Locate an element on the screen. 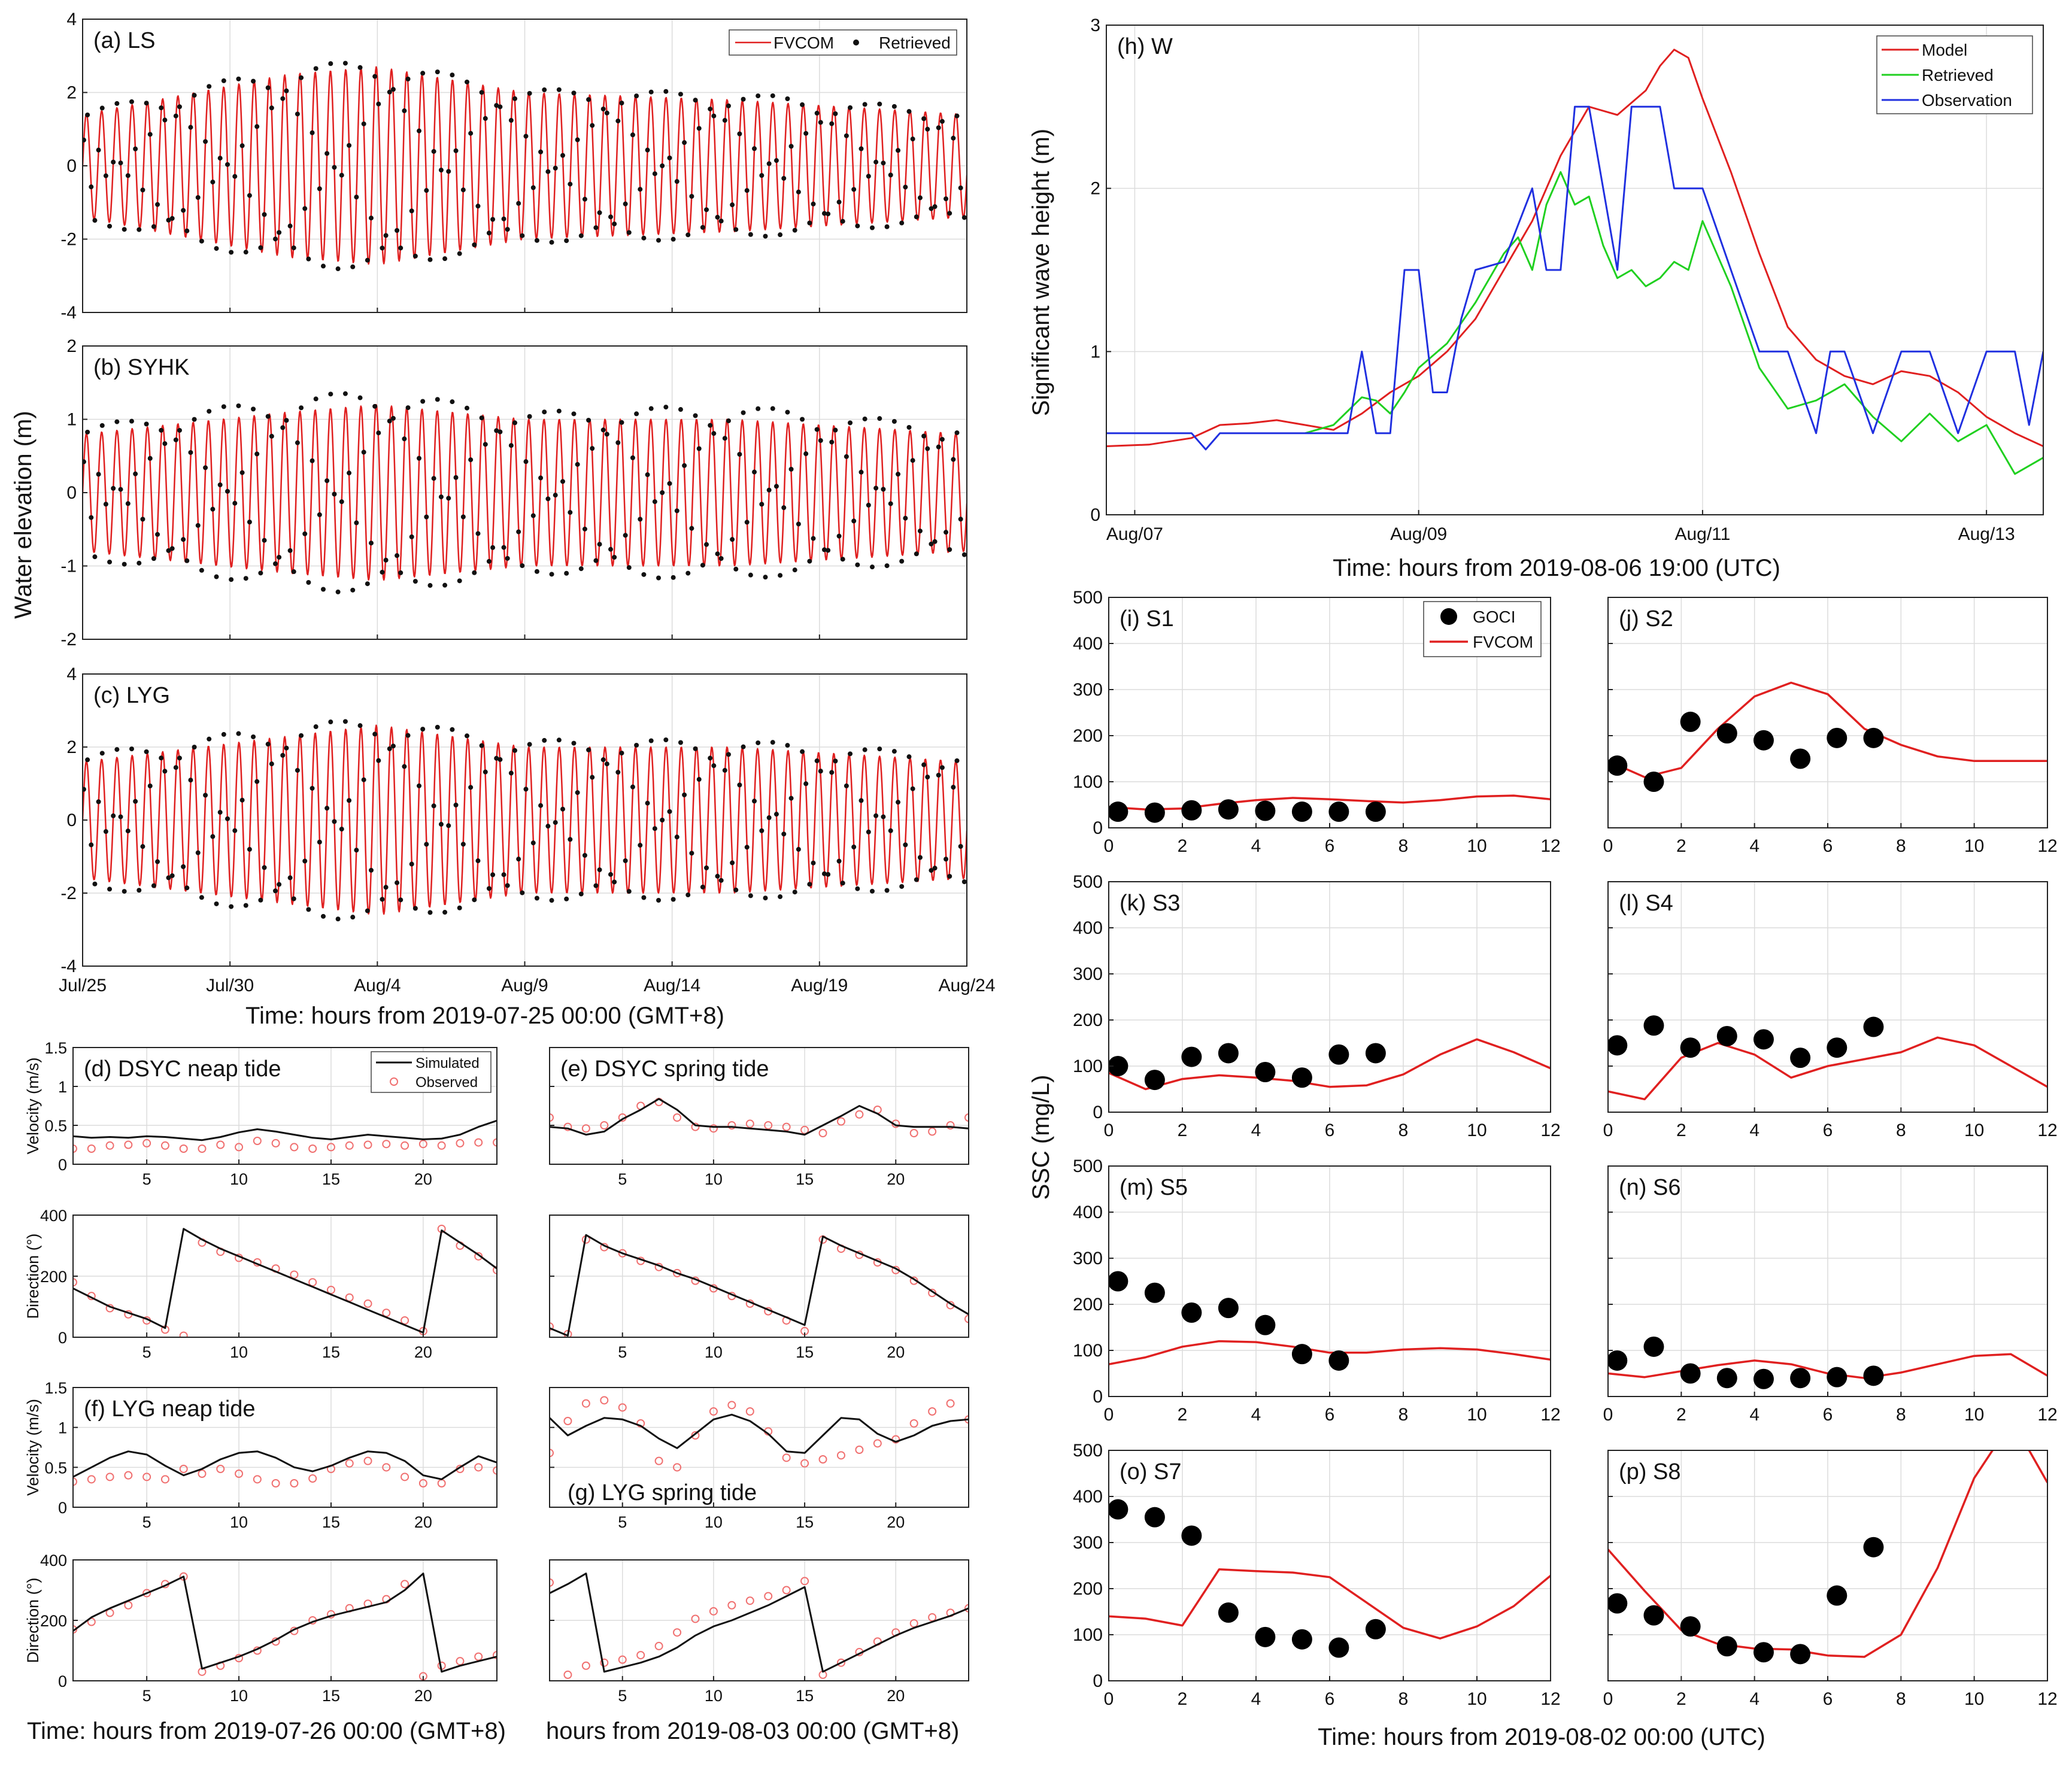 Image resolution: width=2072 pixels, height=1773 pixels. panel-title: (g) LYG spring tide is located at coordinates (662, 1492).